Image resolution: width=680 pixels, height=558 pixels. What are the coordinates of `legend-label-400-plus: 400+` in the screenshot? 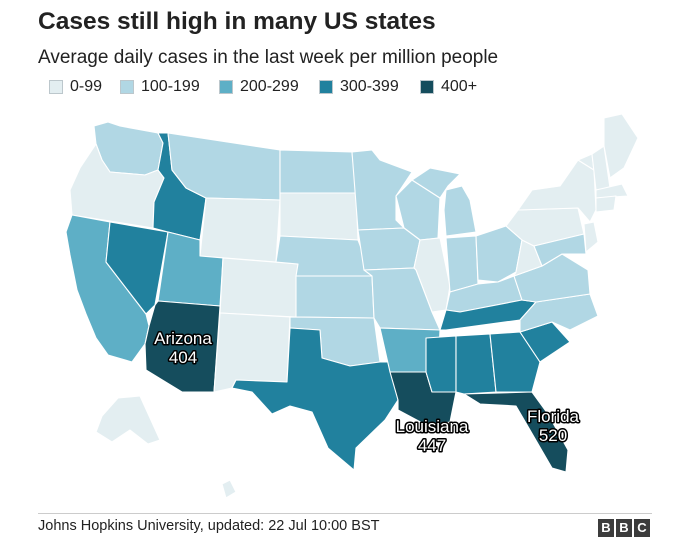 It's located at (459, 86).